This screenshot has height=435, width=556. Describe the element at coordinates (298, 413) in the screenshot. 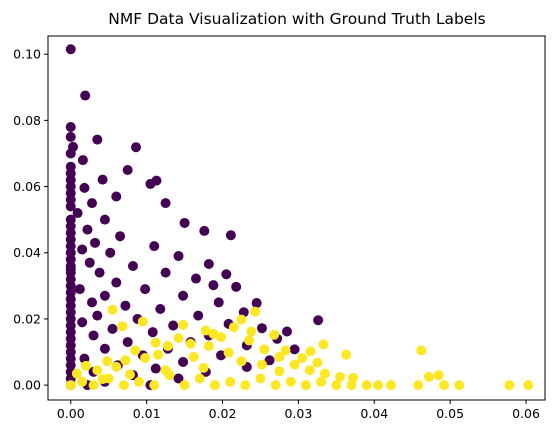

I see `x-tick-label: 0.03` at that location.